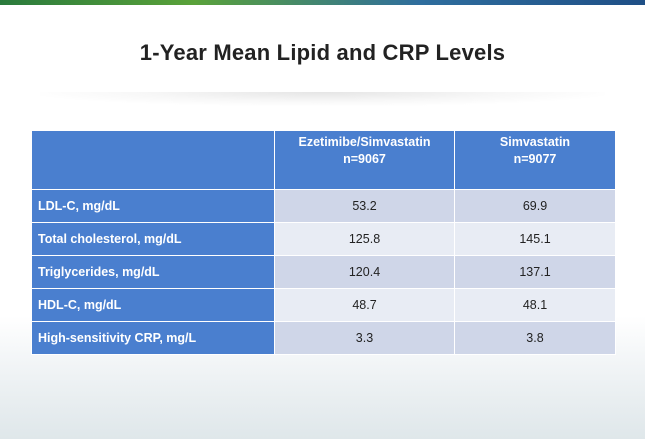  I want to click on row-label: Triglycerides, mg/dL, so click(153, 272).